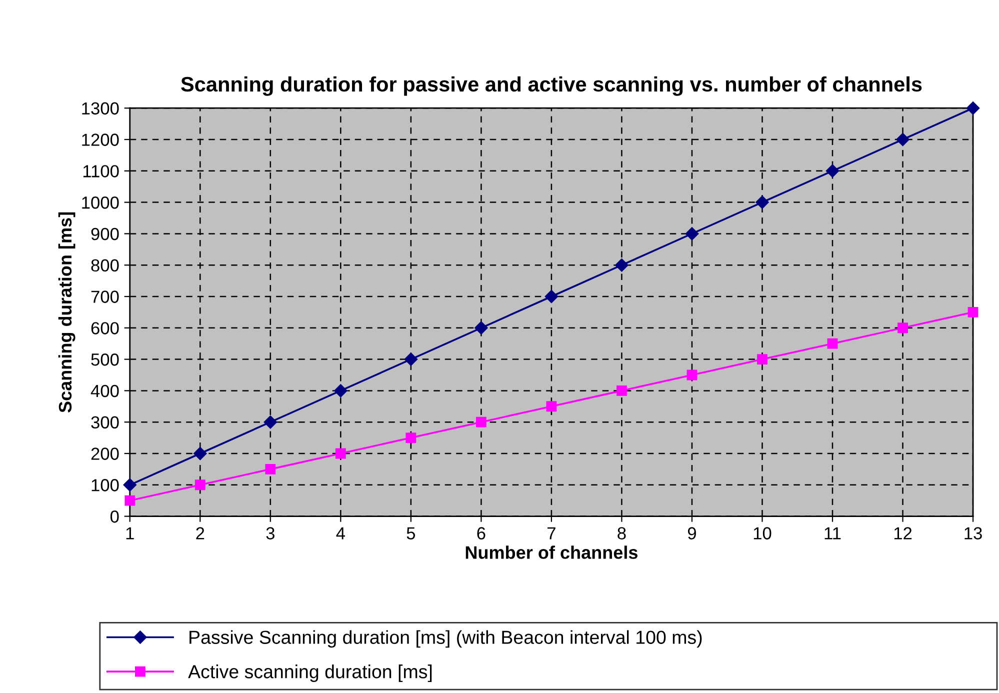  Describe the element at coordinates (552, 552) in the screenshot. I see `x-axis-title: Number of channels` at that location.